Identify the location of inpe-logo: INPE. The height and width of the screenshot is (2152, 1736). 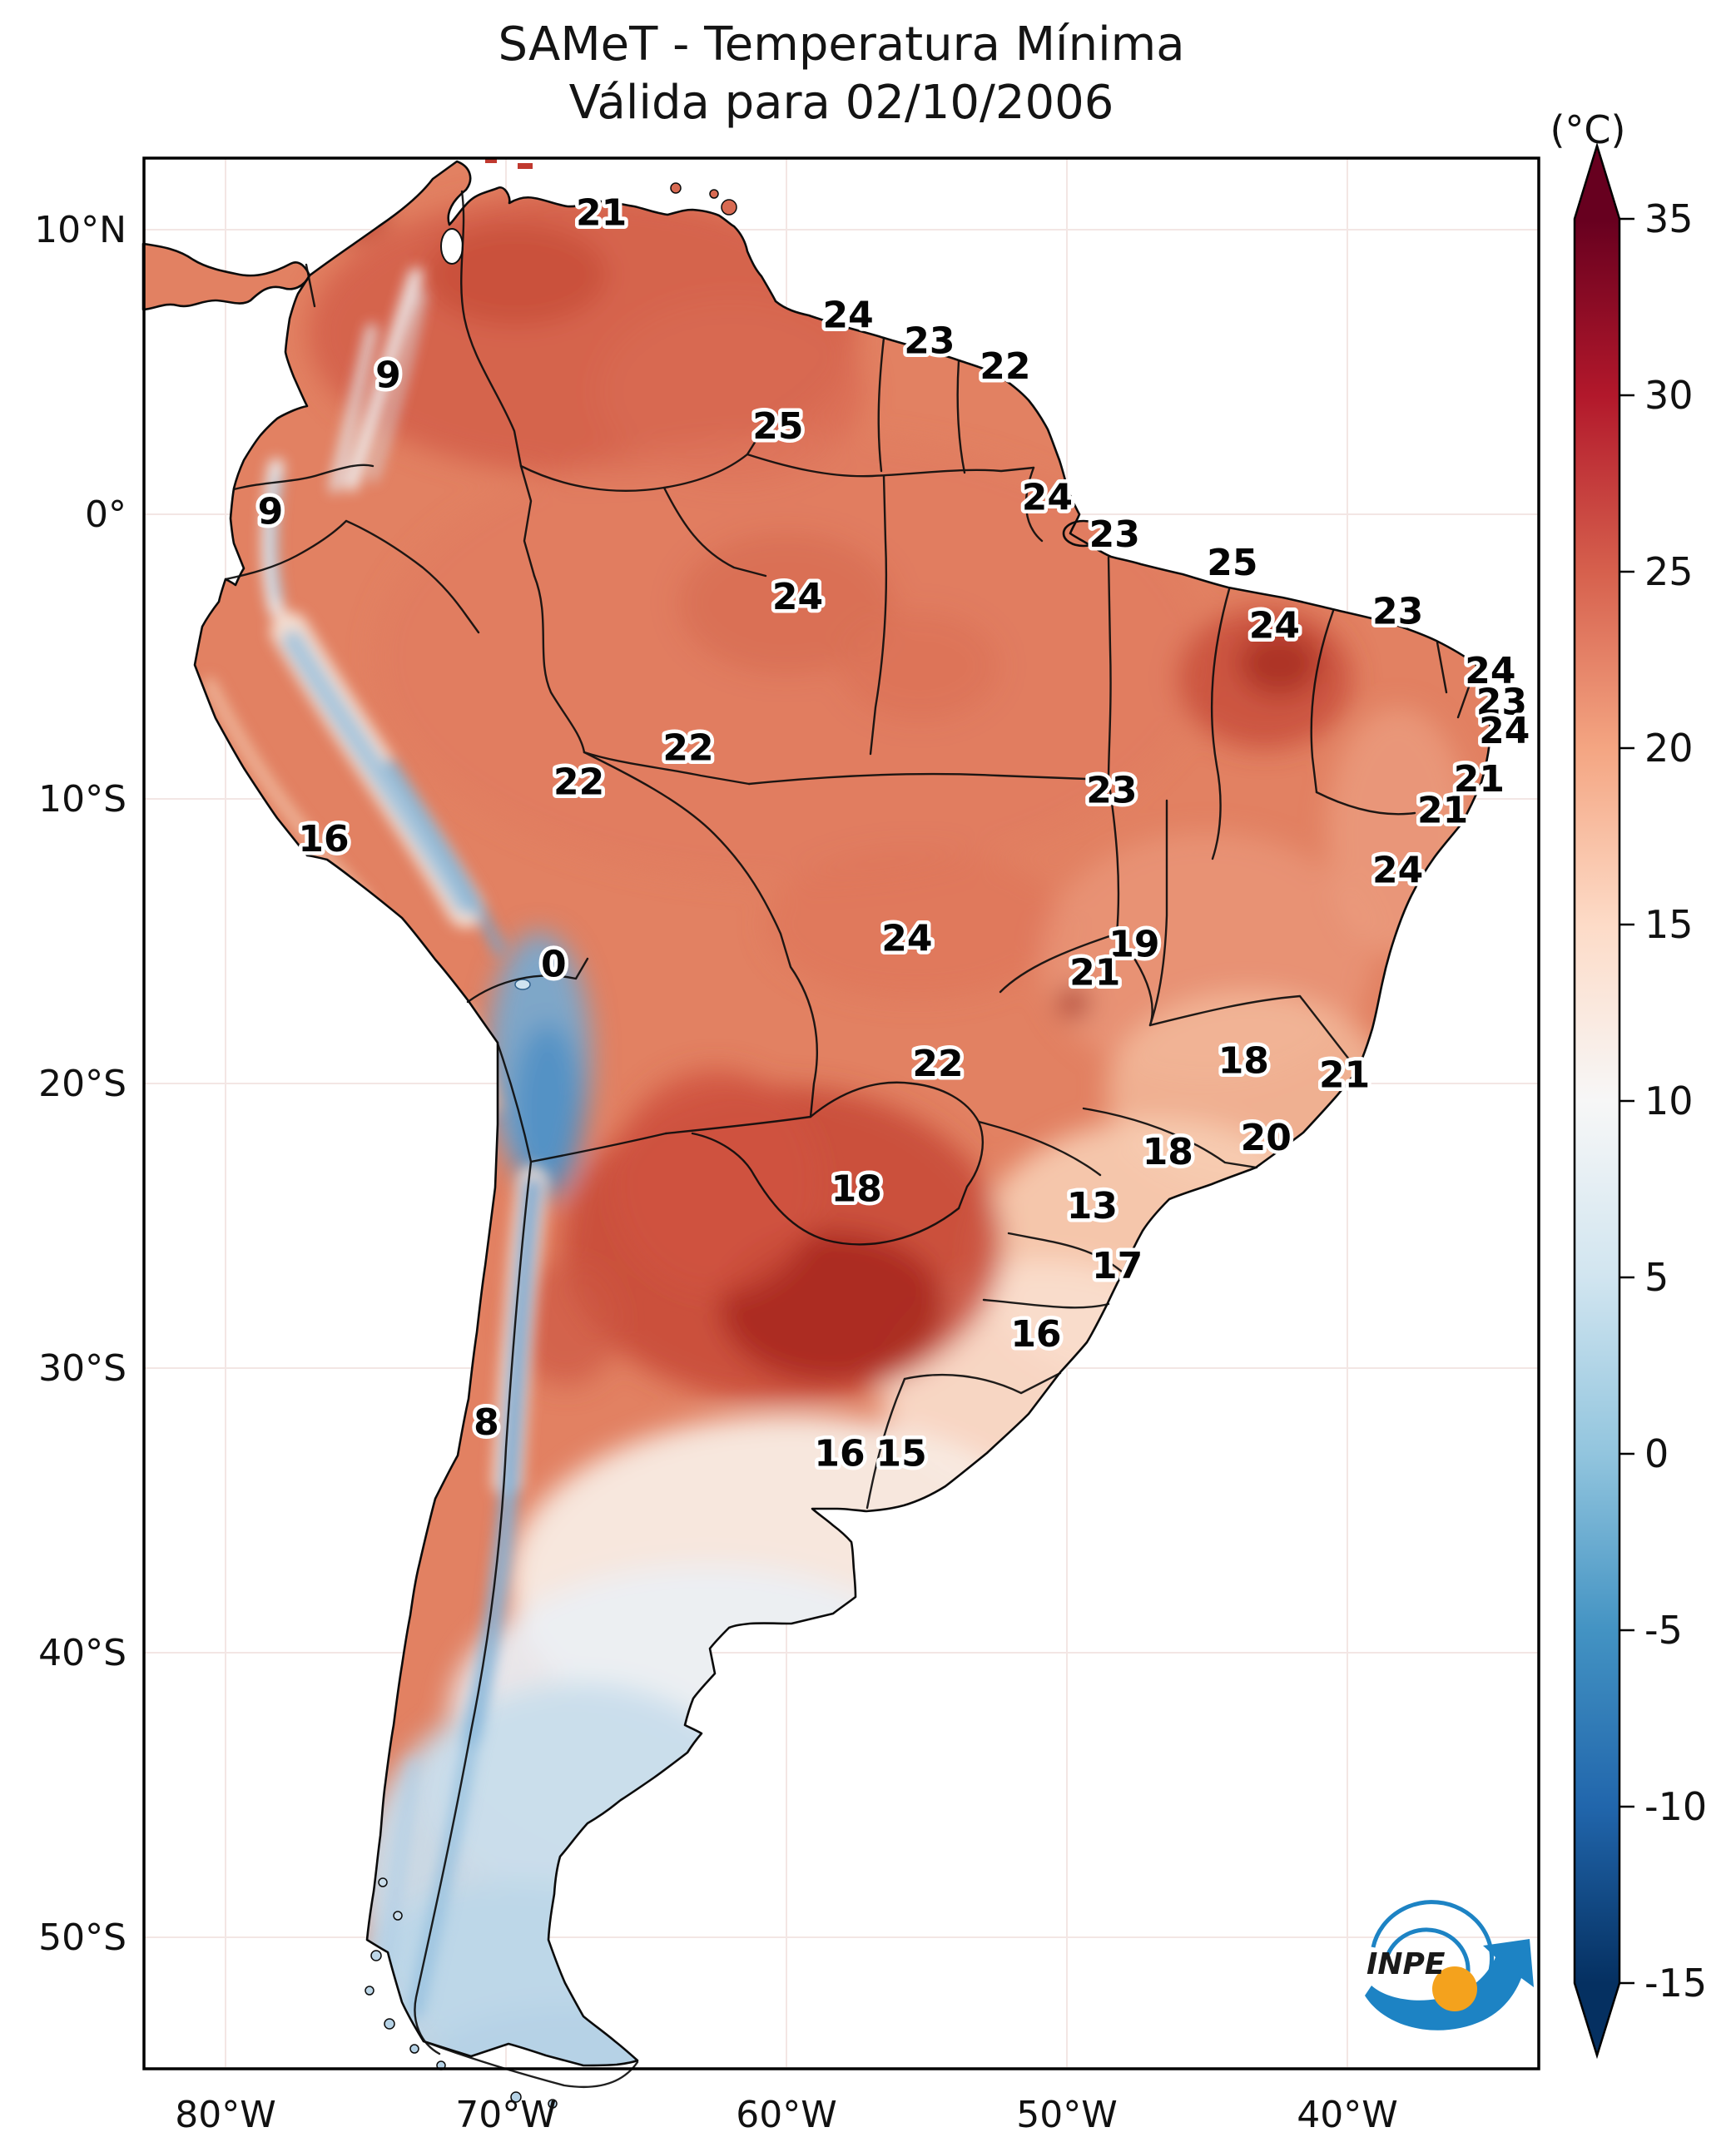
(1450, 1965).